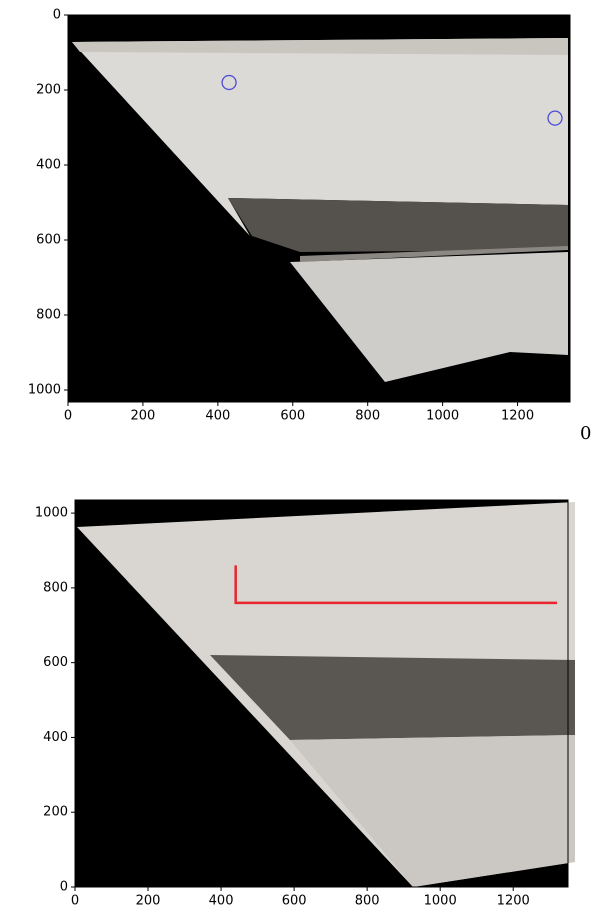 This screenshot has width=592, height=917. Describe the element at coordinates (396, 585) in the screenshot. I see `red-line` at that location.